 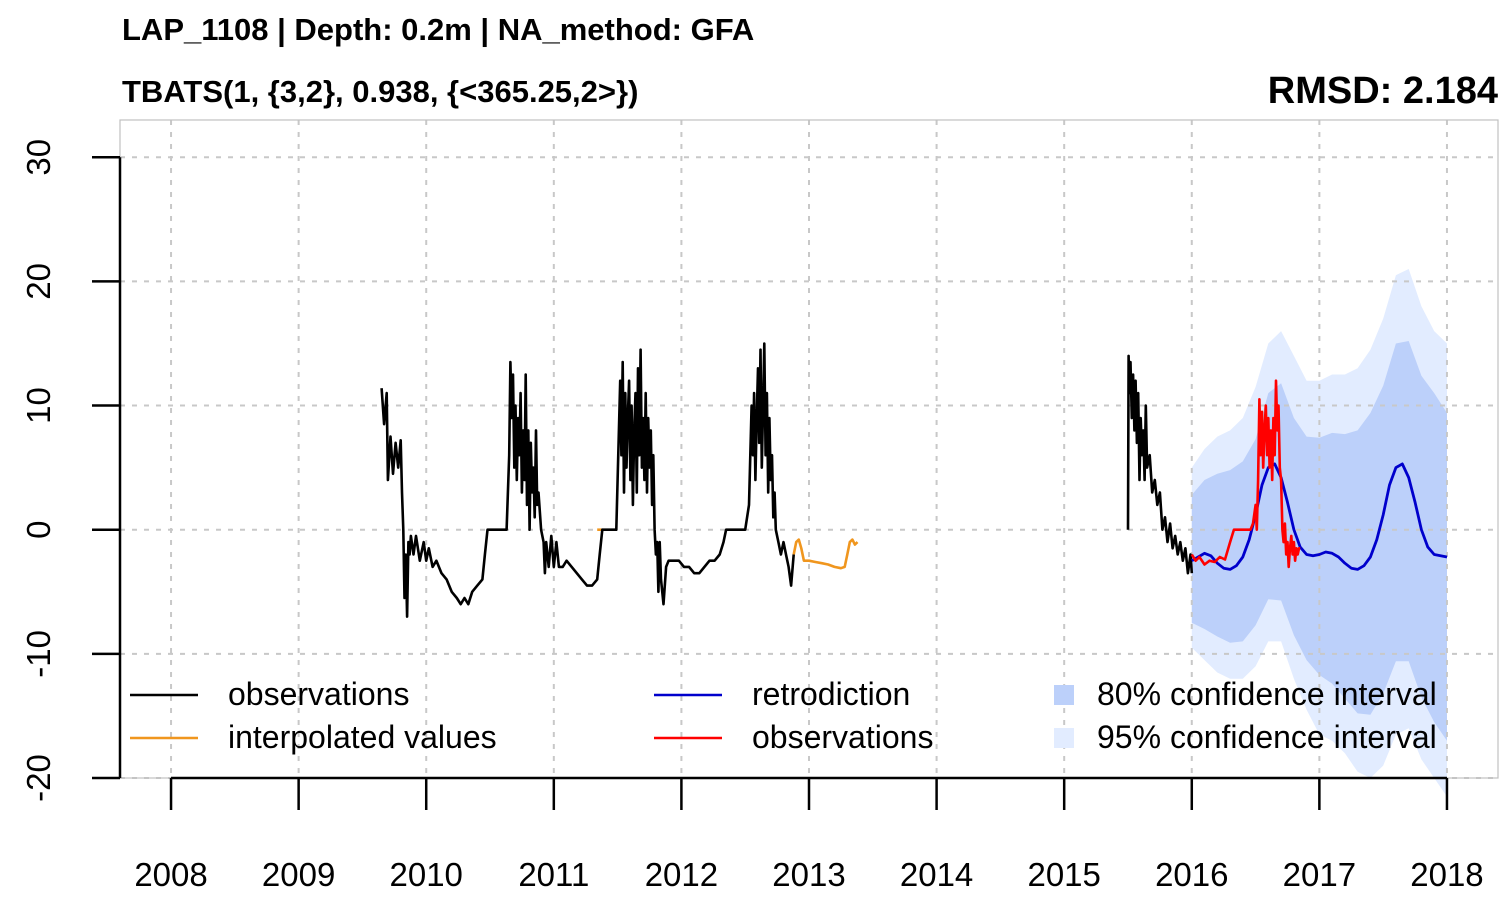 What do you see at coordinates (1382, 91) in the screenshot?
I see `rmsd-label: RMSD: 2.184` at bounding box center [1382, 91].